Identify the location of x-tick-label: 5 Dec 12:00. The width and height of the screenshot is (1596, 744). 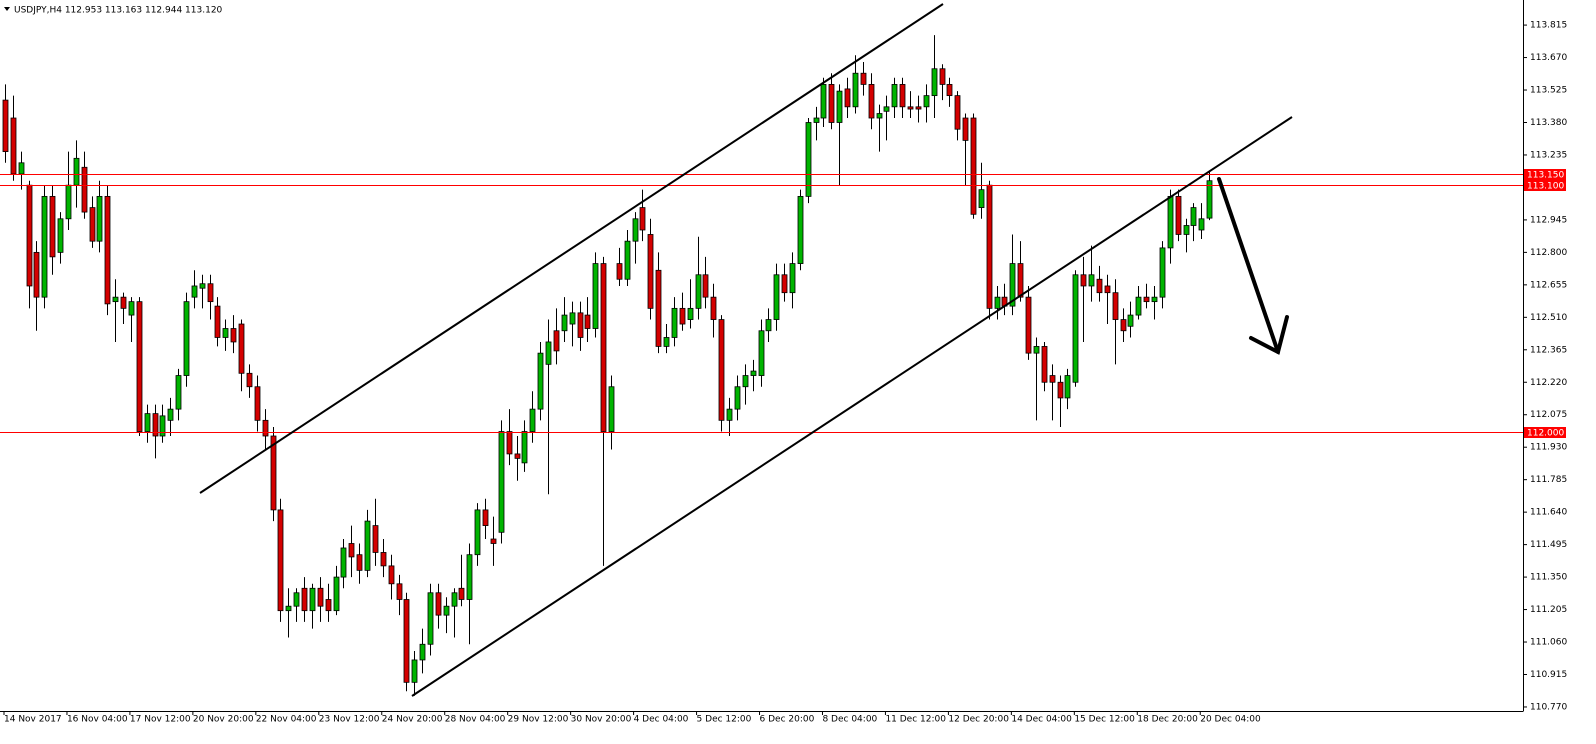
(724, 720).